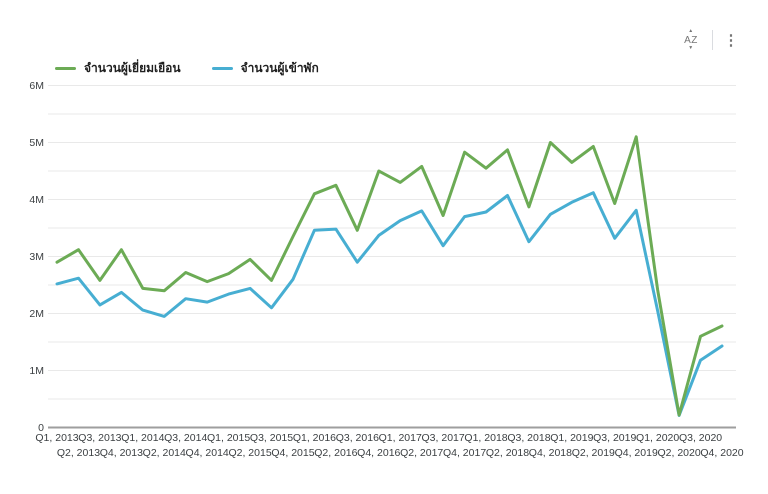 The image size is (768, 494). What do you see at coordinates (691, 31) in the screenshot?
I see `sort-arrow-up-icon: ▲` at bounding box center [691, 31].